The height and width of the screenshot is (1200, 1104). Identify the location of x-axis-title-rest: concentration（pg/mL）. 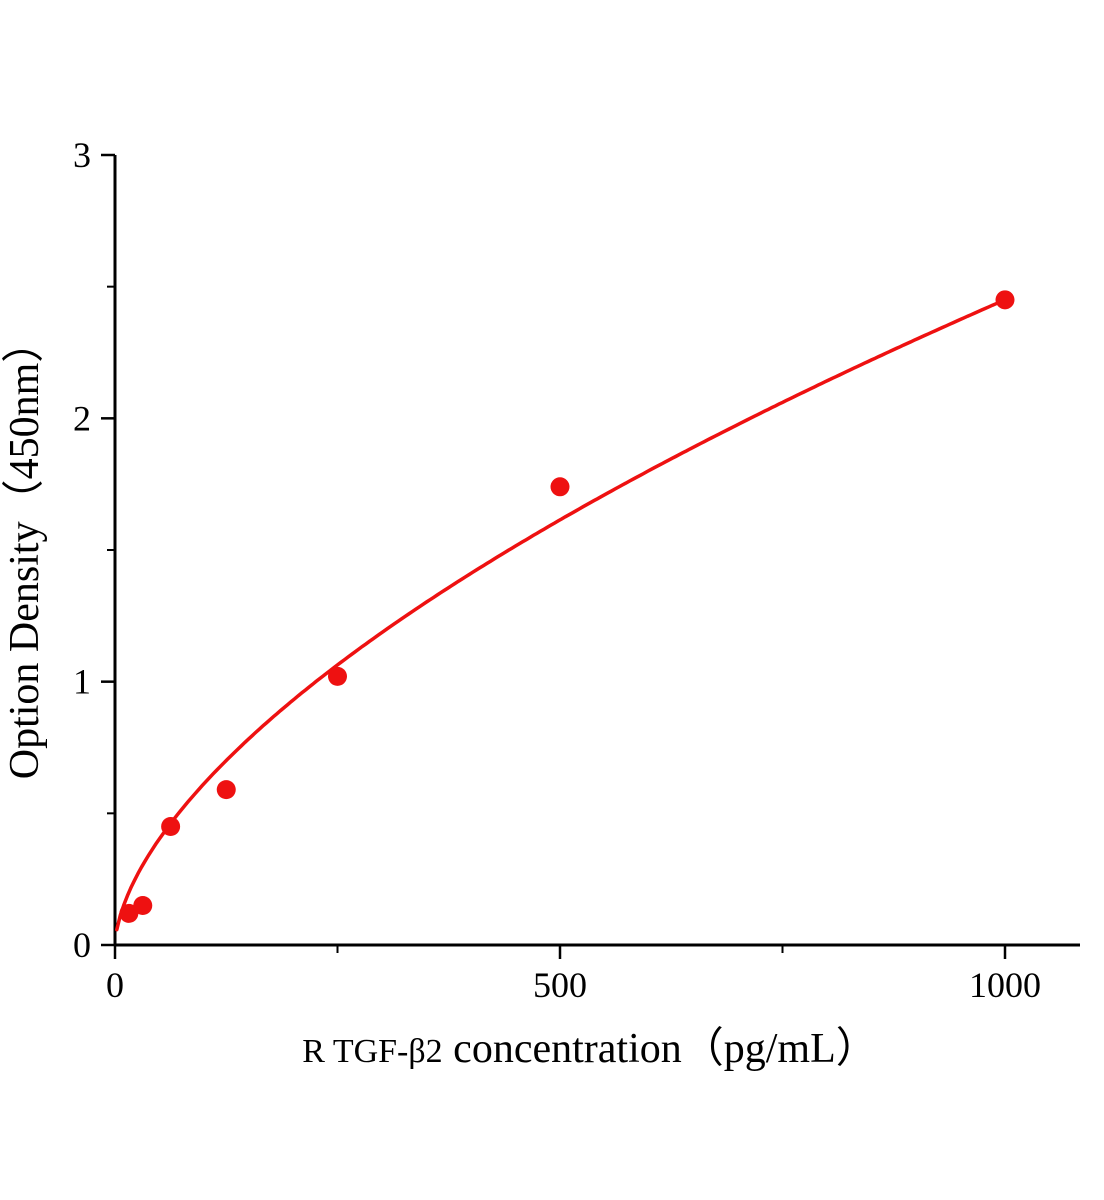
(665, 1049).